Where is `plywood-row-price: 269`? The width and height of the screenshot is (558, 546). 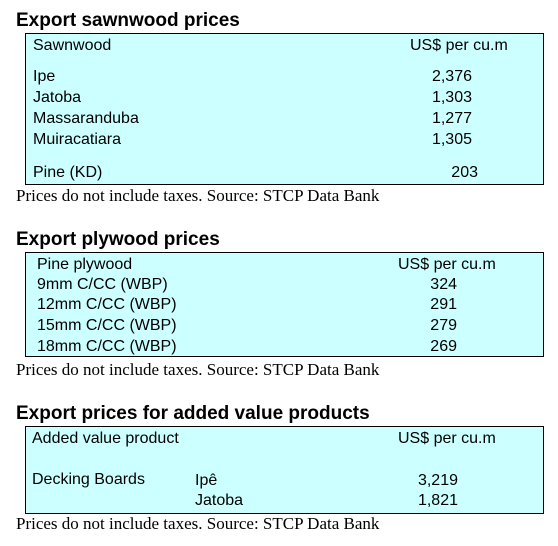 plywood-row-price: 269 is located at coordinates (443, 346).